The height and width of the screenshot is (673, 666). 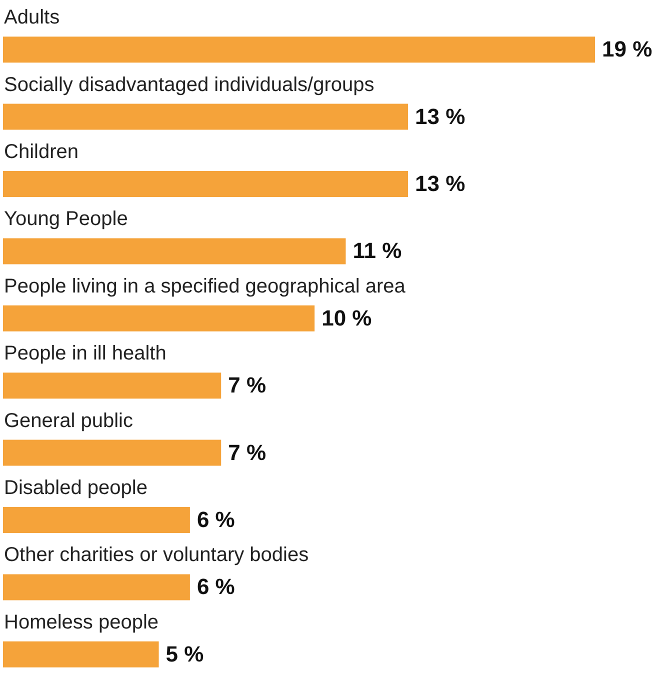 What do you see at coordinates (185, 653) in the screenshot?
I see `data-label: 5 %` at bounding box center [185, 653].